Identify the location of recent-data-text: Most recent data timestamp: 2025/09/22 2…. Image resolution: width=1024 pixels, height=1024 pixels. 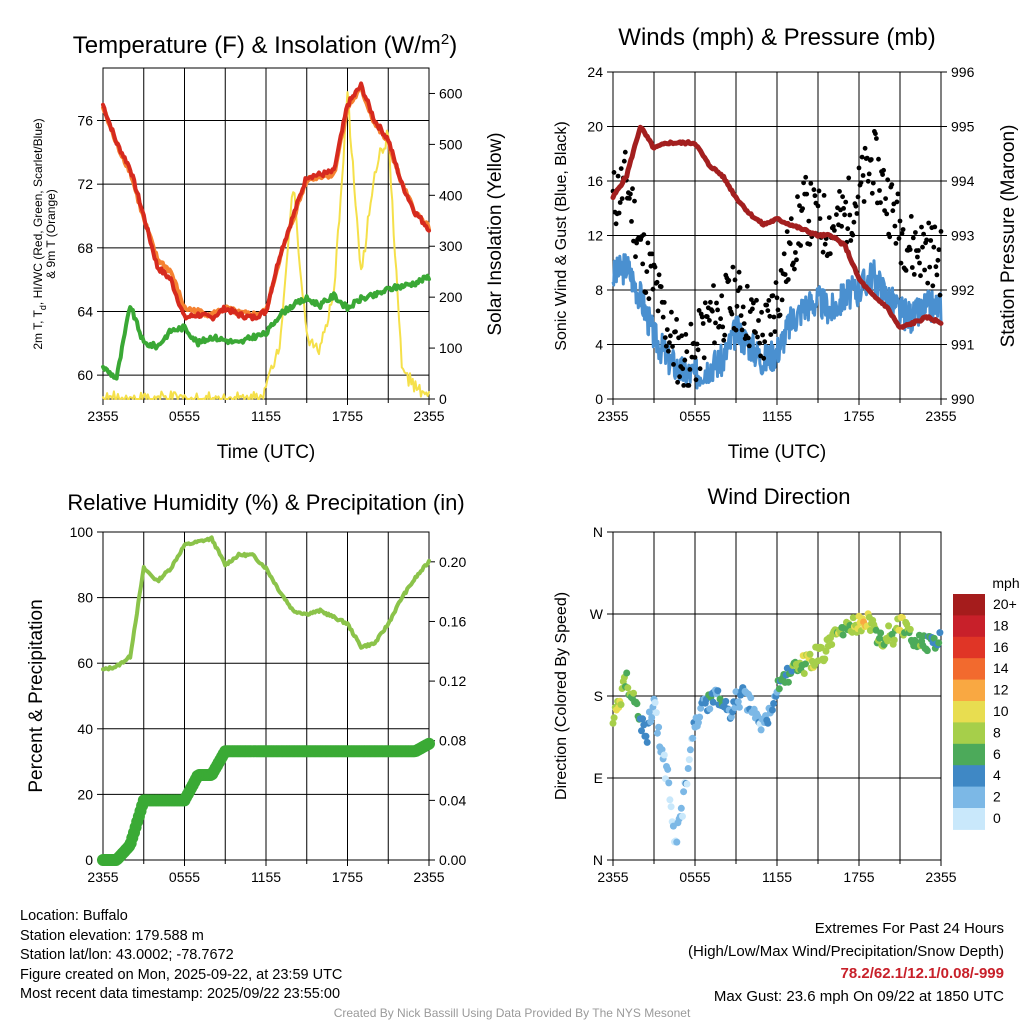
(180, 994).